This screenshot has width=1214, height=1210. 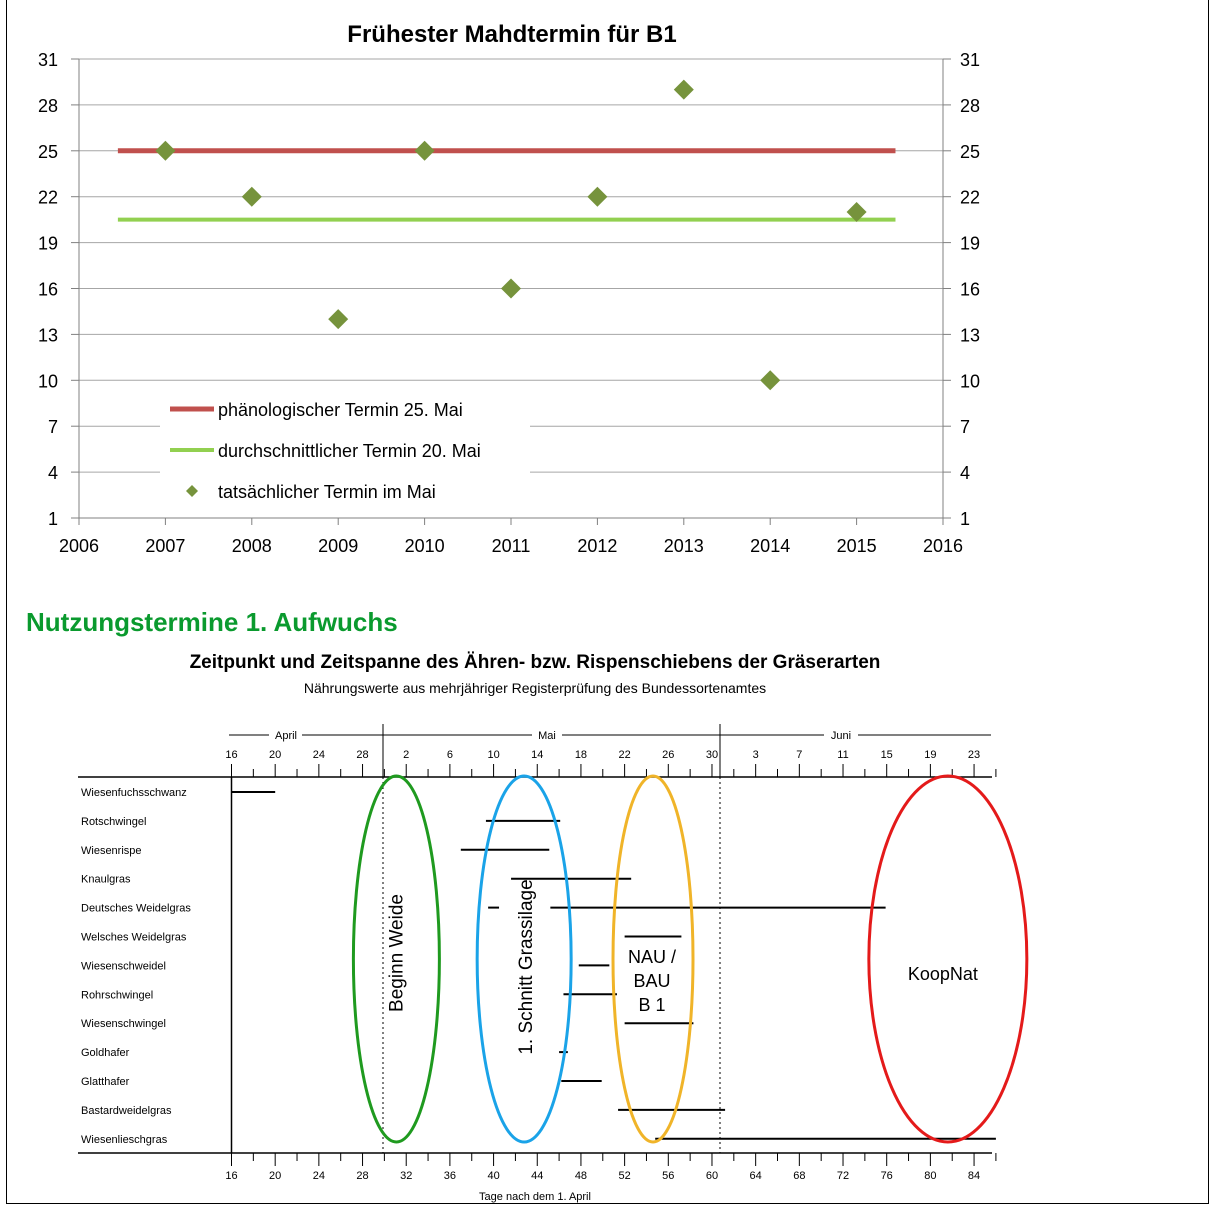 What do you see at coordinates (684, 546) in the screenshot?
I see `x-tick-label: 2013` at bounding box center [684, 546].